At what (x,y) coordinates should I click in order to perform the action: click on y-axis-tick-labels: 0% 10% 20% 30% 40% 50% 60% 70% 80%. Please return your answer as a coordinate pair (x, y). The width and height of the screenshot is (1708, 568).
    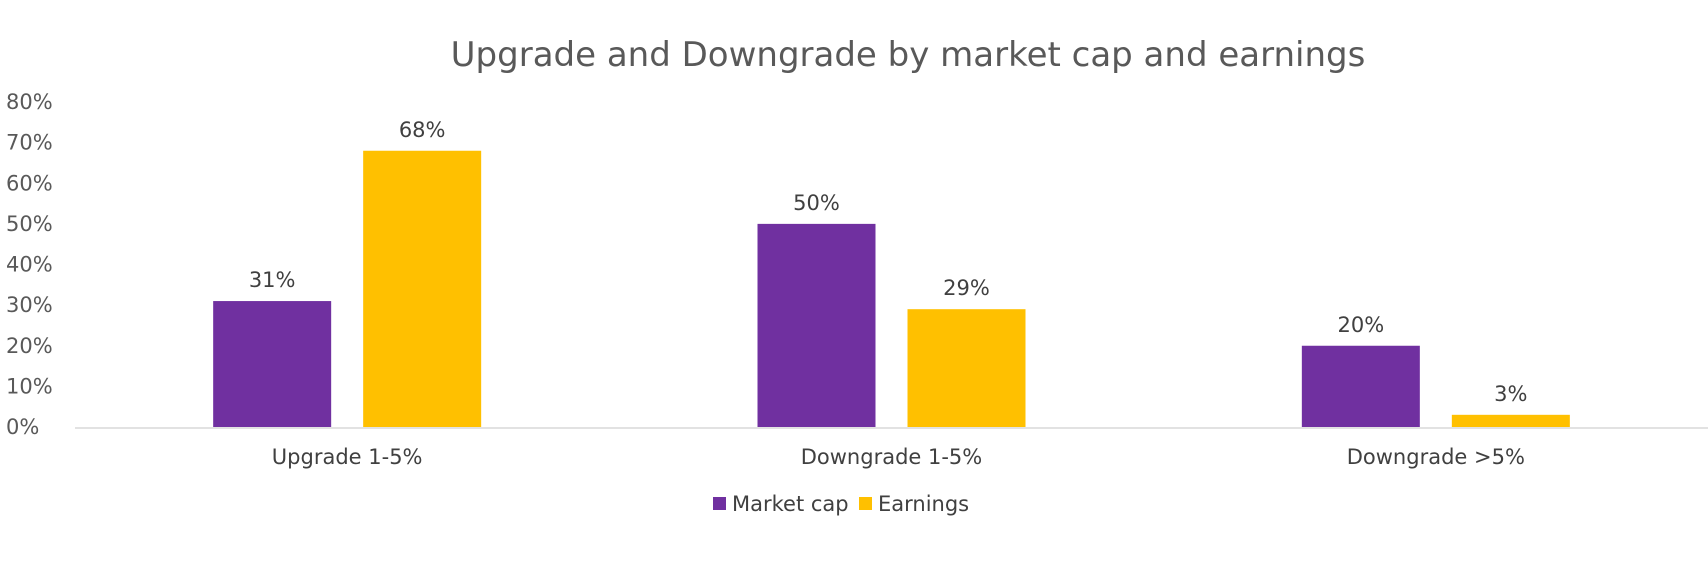
    Looking at the image, I should click on (29, 264).